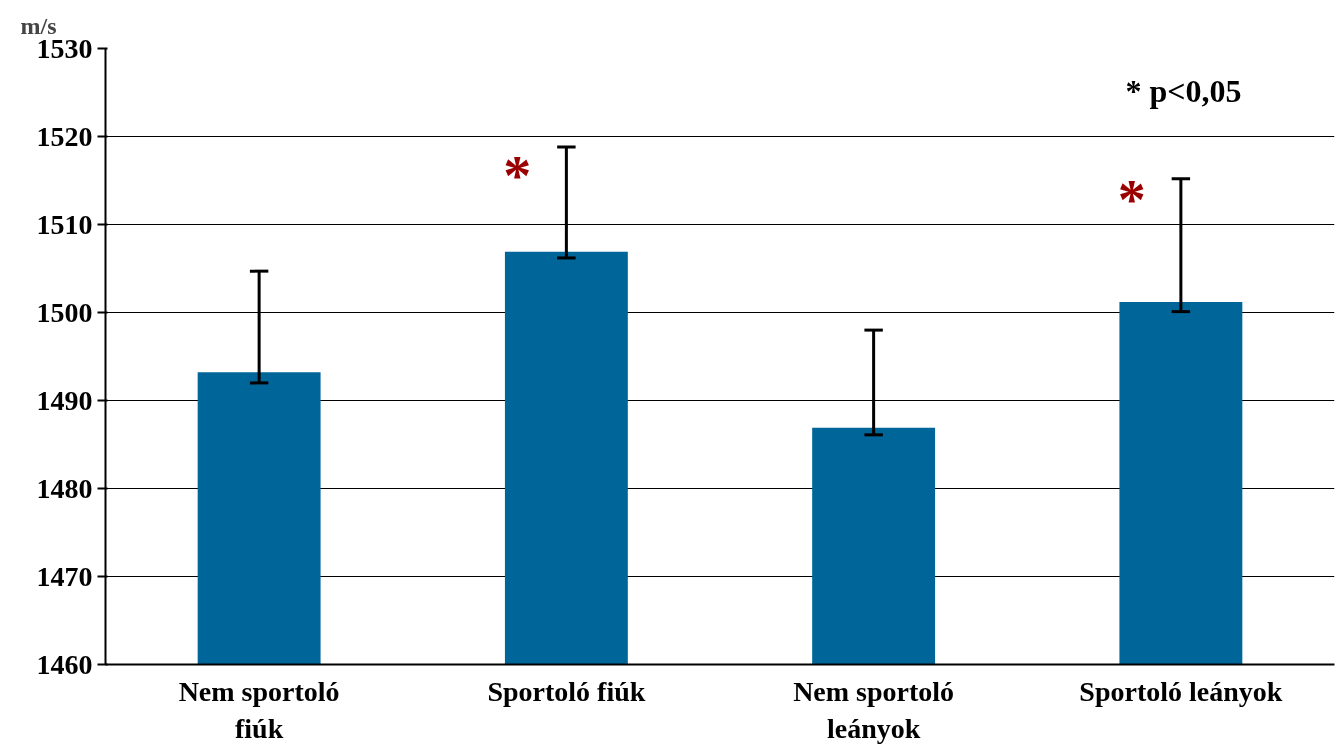  I want to click on y-tick-label: 1470, so click(64, 576).